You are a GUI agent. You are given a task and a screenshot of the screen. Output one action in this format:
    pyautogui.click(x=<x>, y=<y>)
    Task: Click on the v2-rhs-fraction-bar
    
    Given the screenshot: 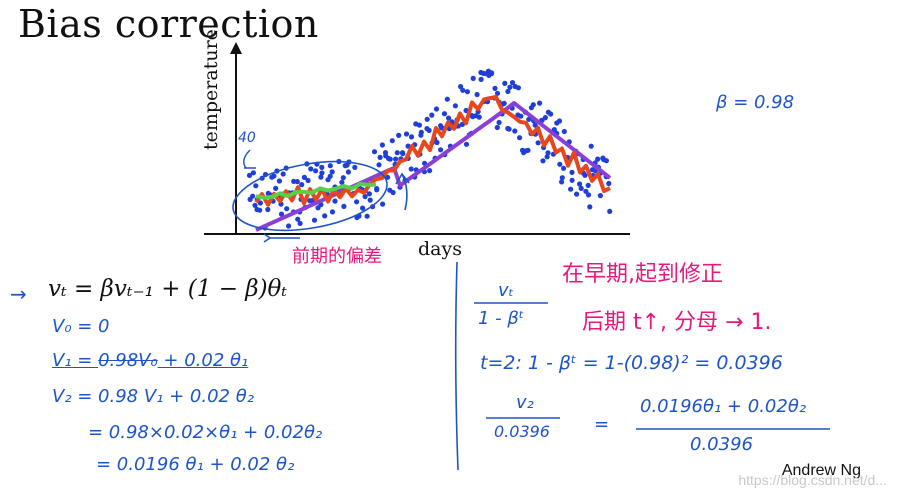 What is the action you would take?
    pyautogui.click(x=733, y=429)
    